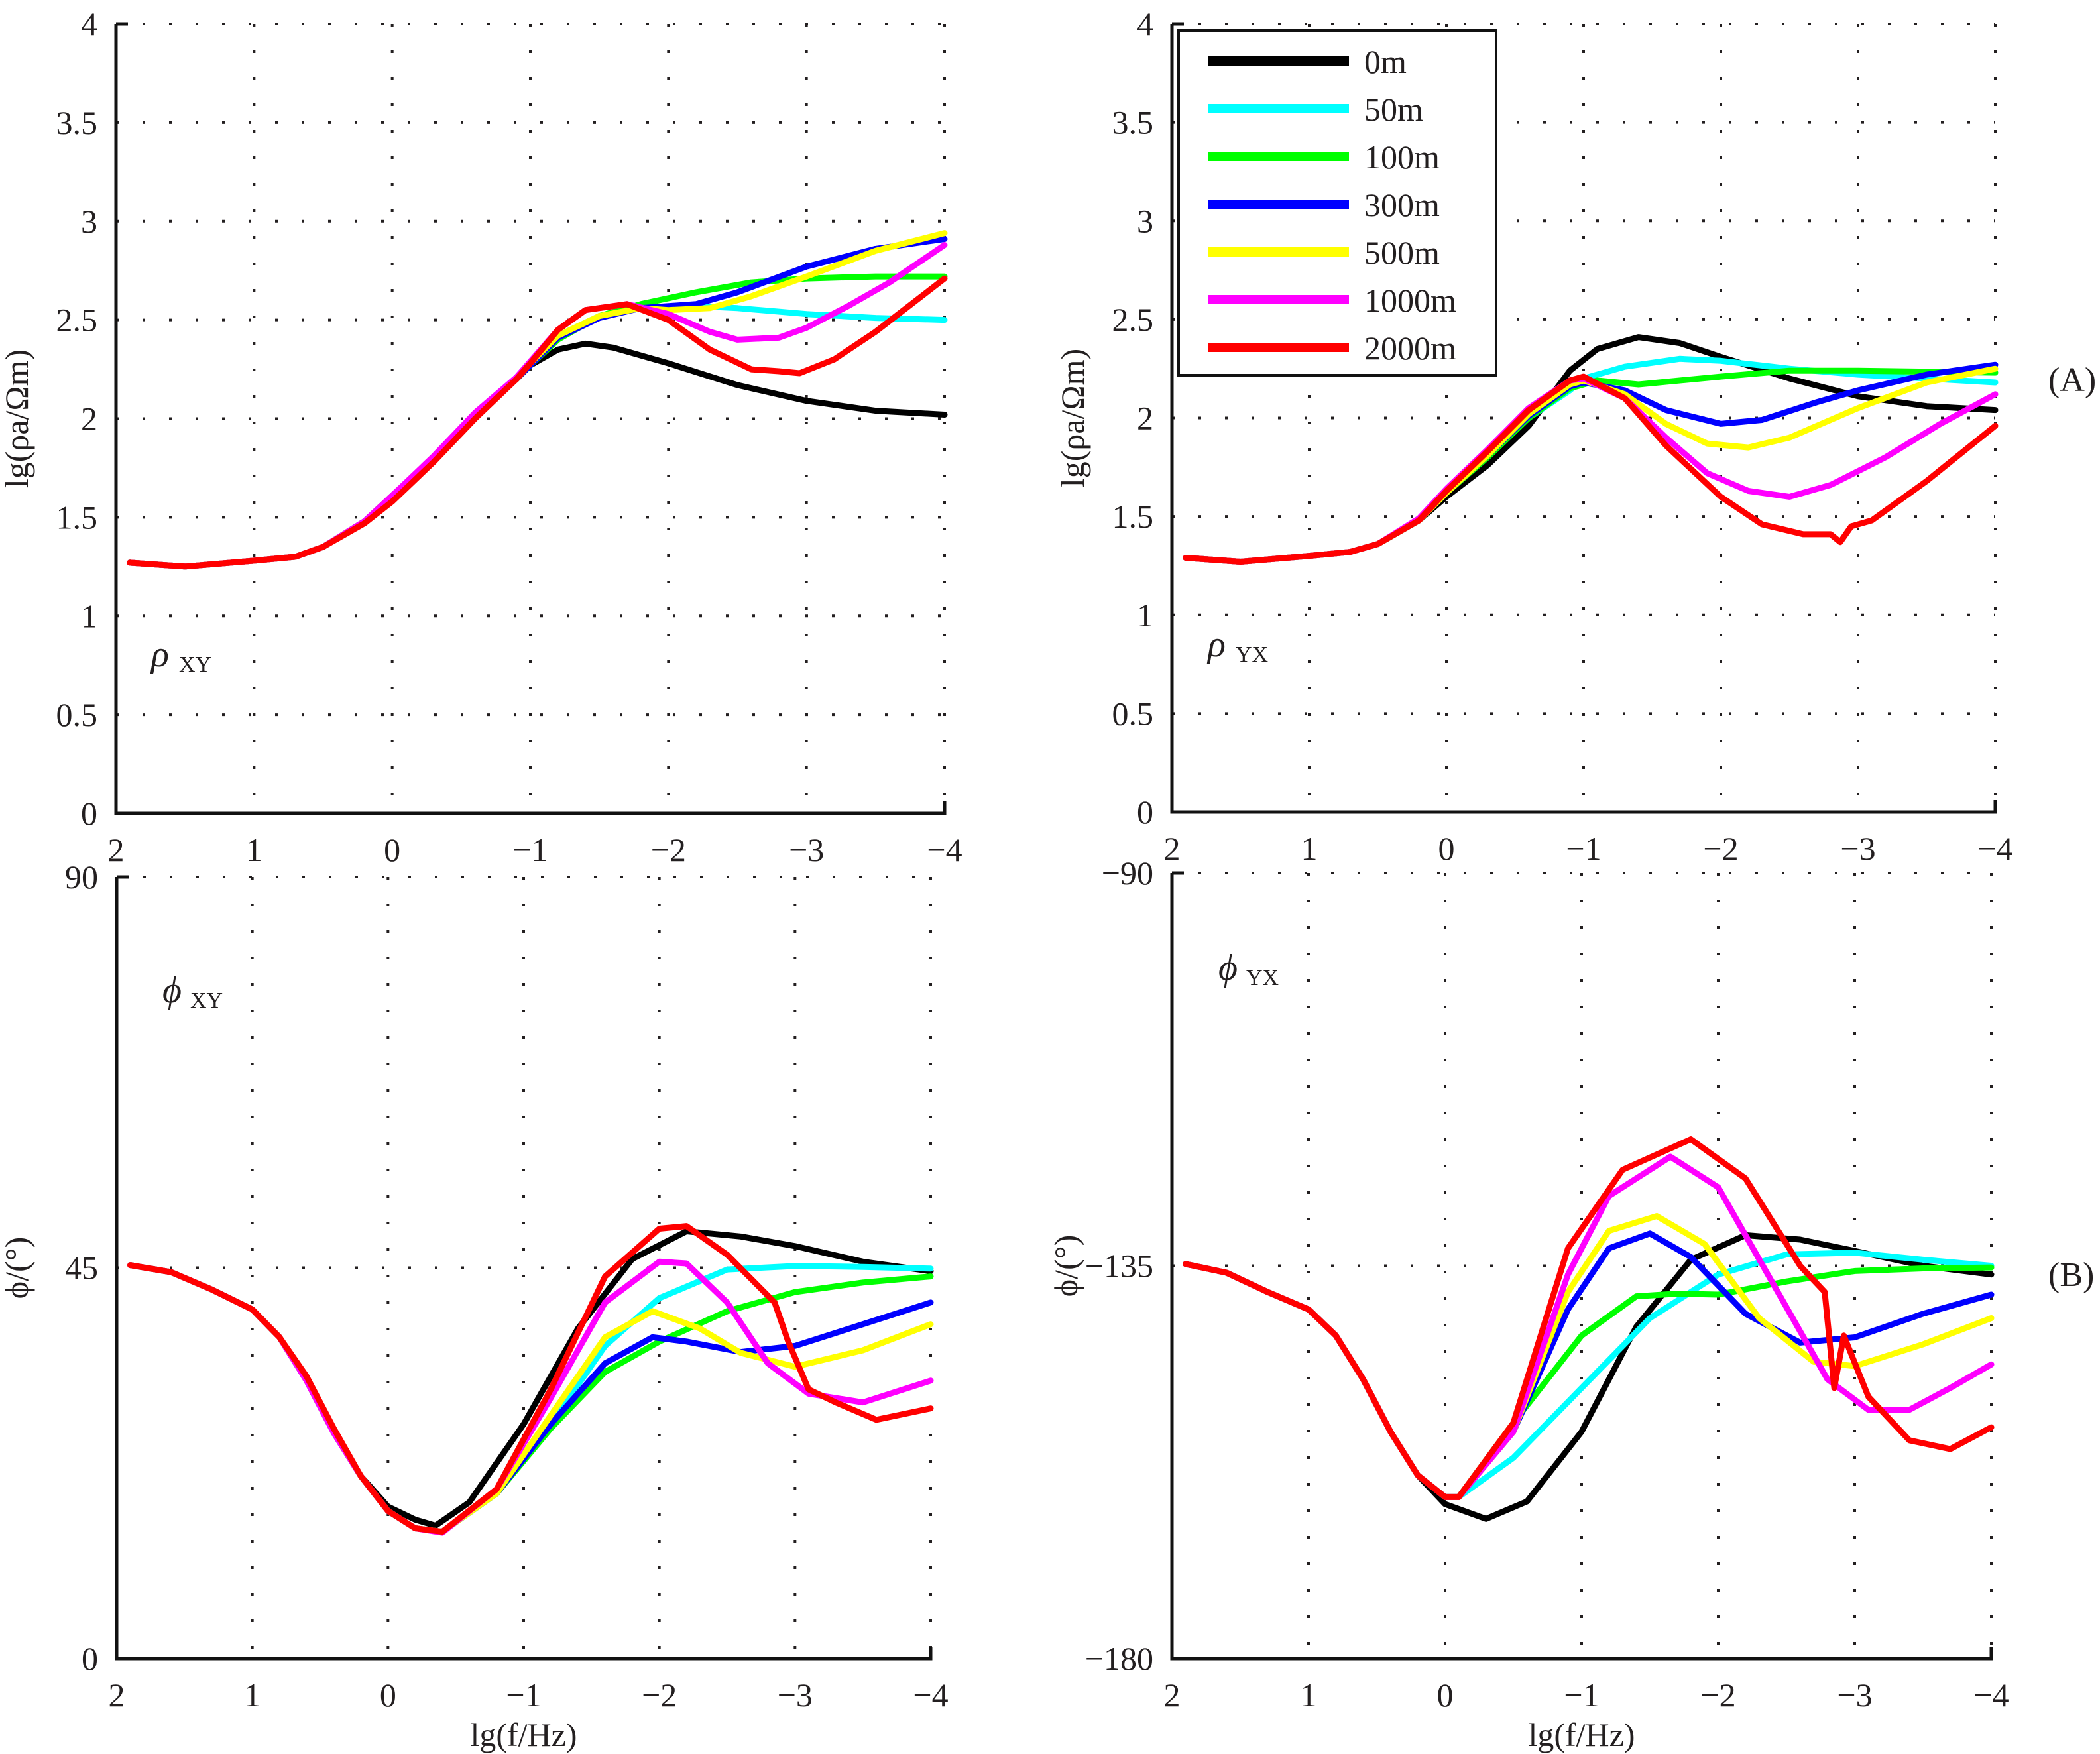 This screenshot has height=1754, width=2100. Describe the element at coordinates (1337, 203) in the screenshot. I see `legend: 0m 50m 100m 300m 500m 1000m 2000m` at that location.